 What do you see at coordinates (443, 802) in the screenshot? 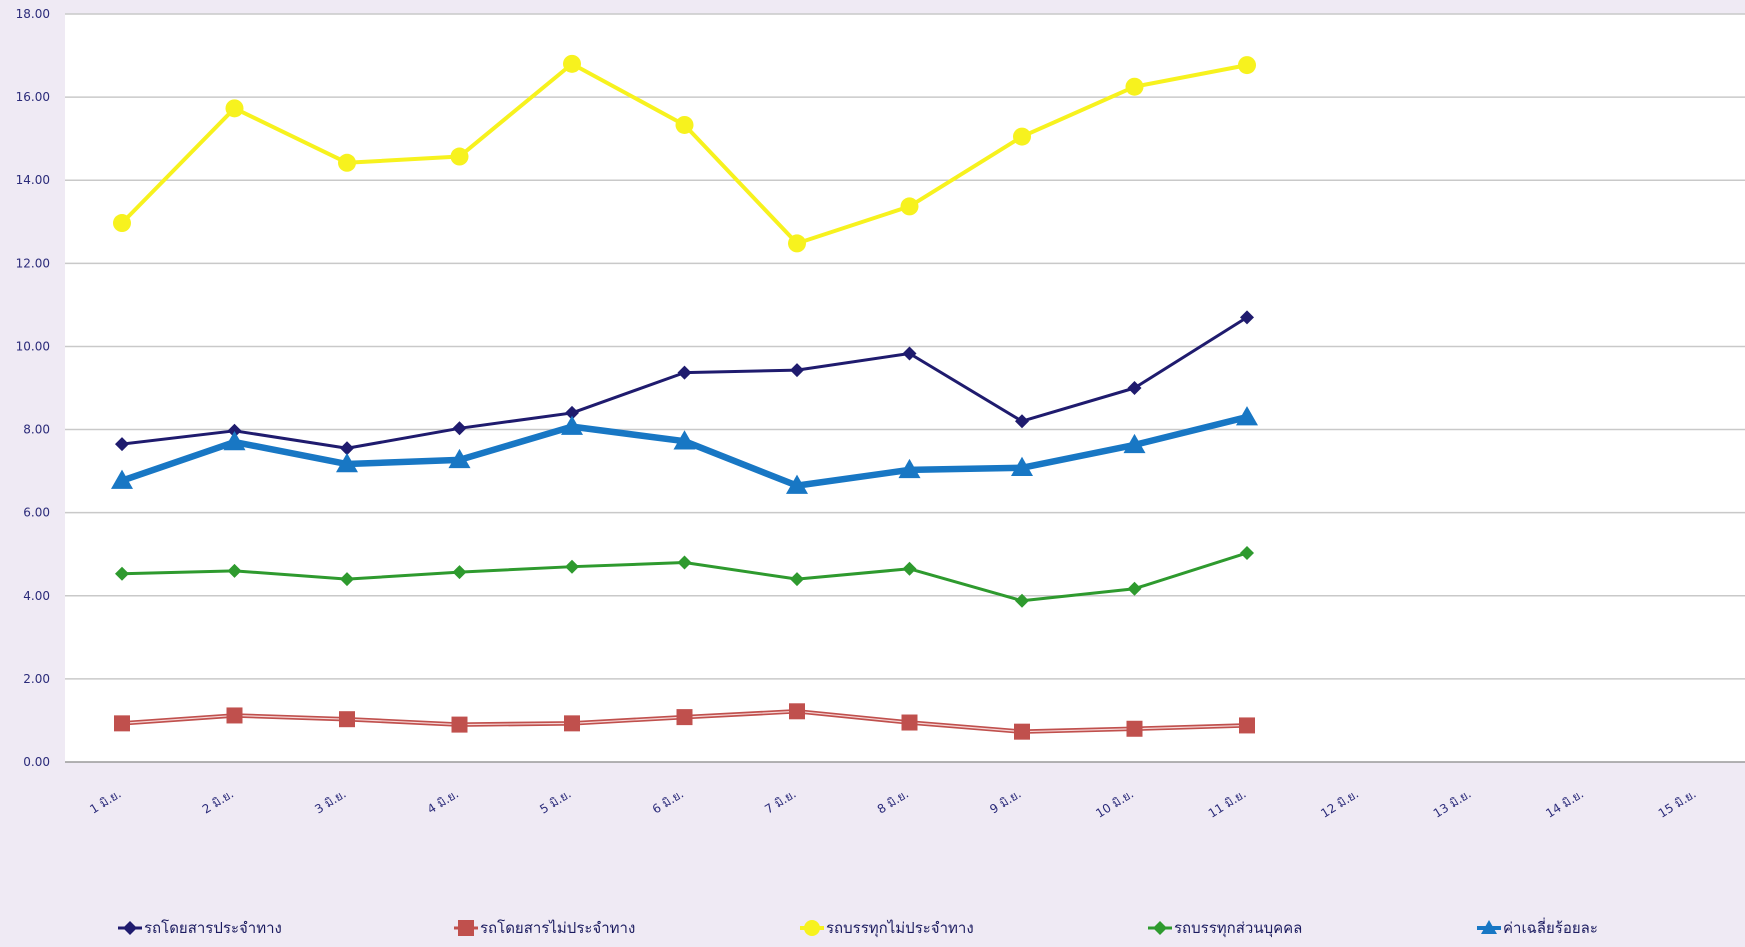
I see `x-tick-label: 4 มิ.ย.` at bounding box center [443, 802].